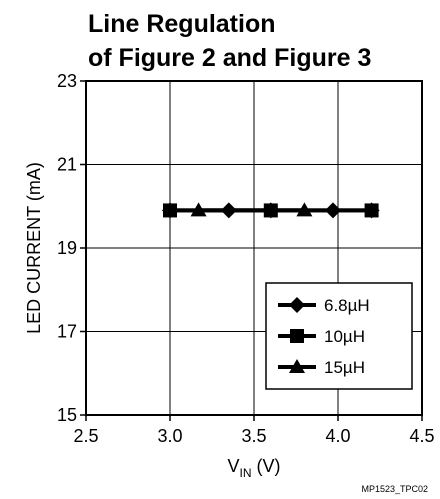 The height and width of the screenshot is (499, 440). I want to click on y-tick-label: 19, so click(67, 248).